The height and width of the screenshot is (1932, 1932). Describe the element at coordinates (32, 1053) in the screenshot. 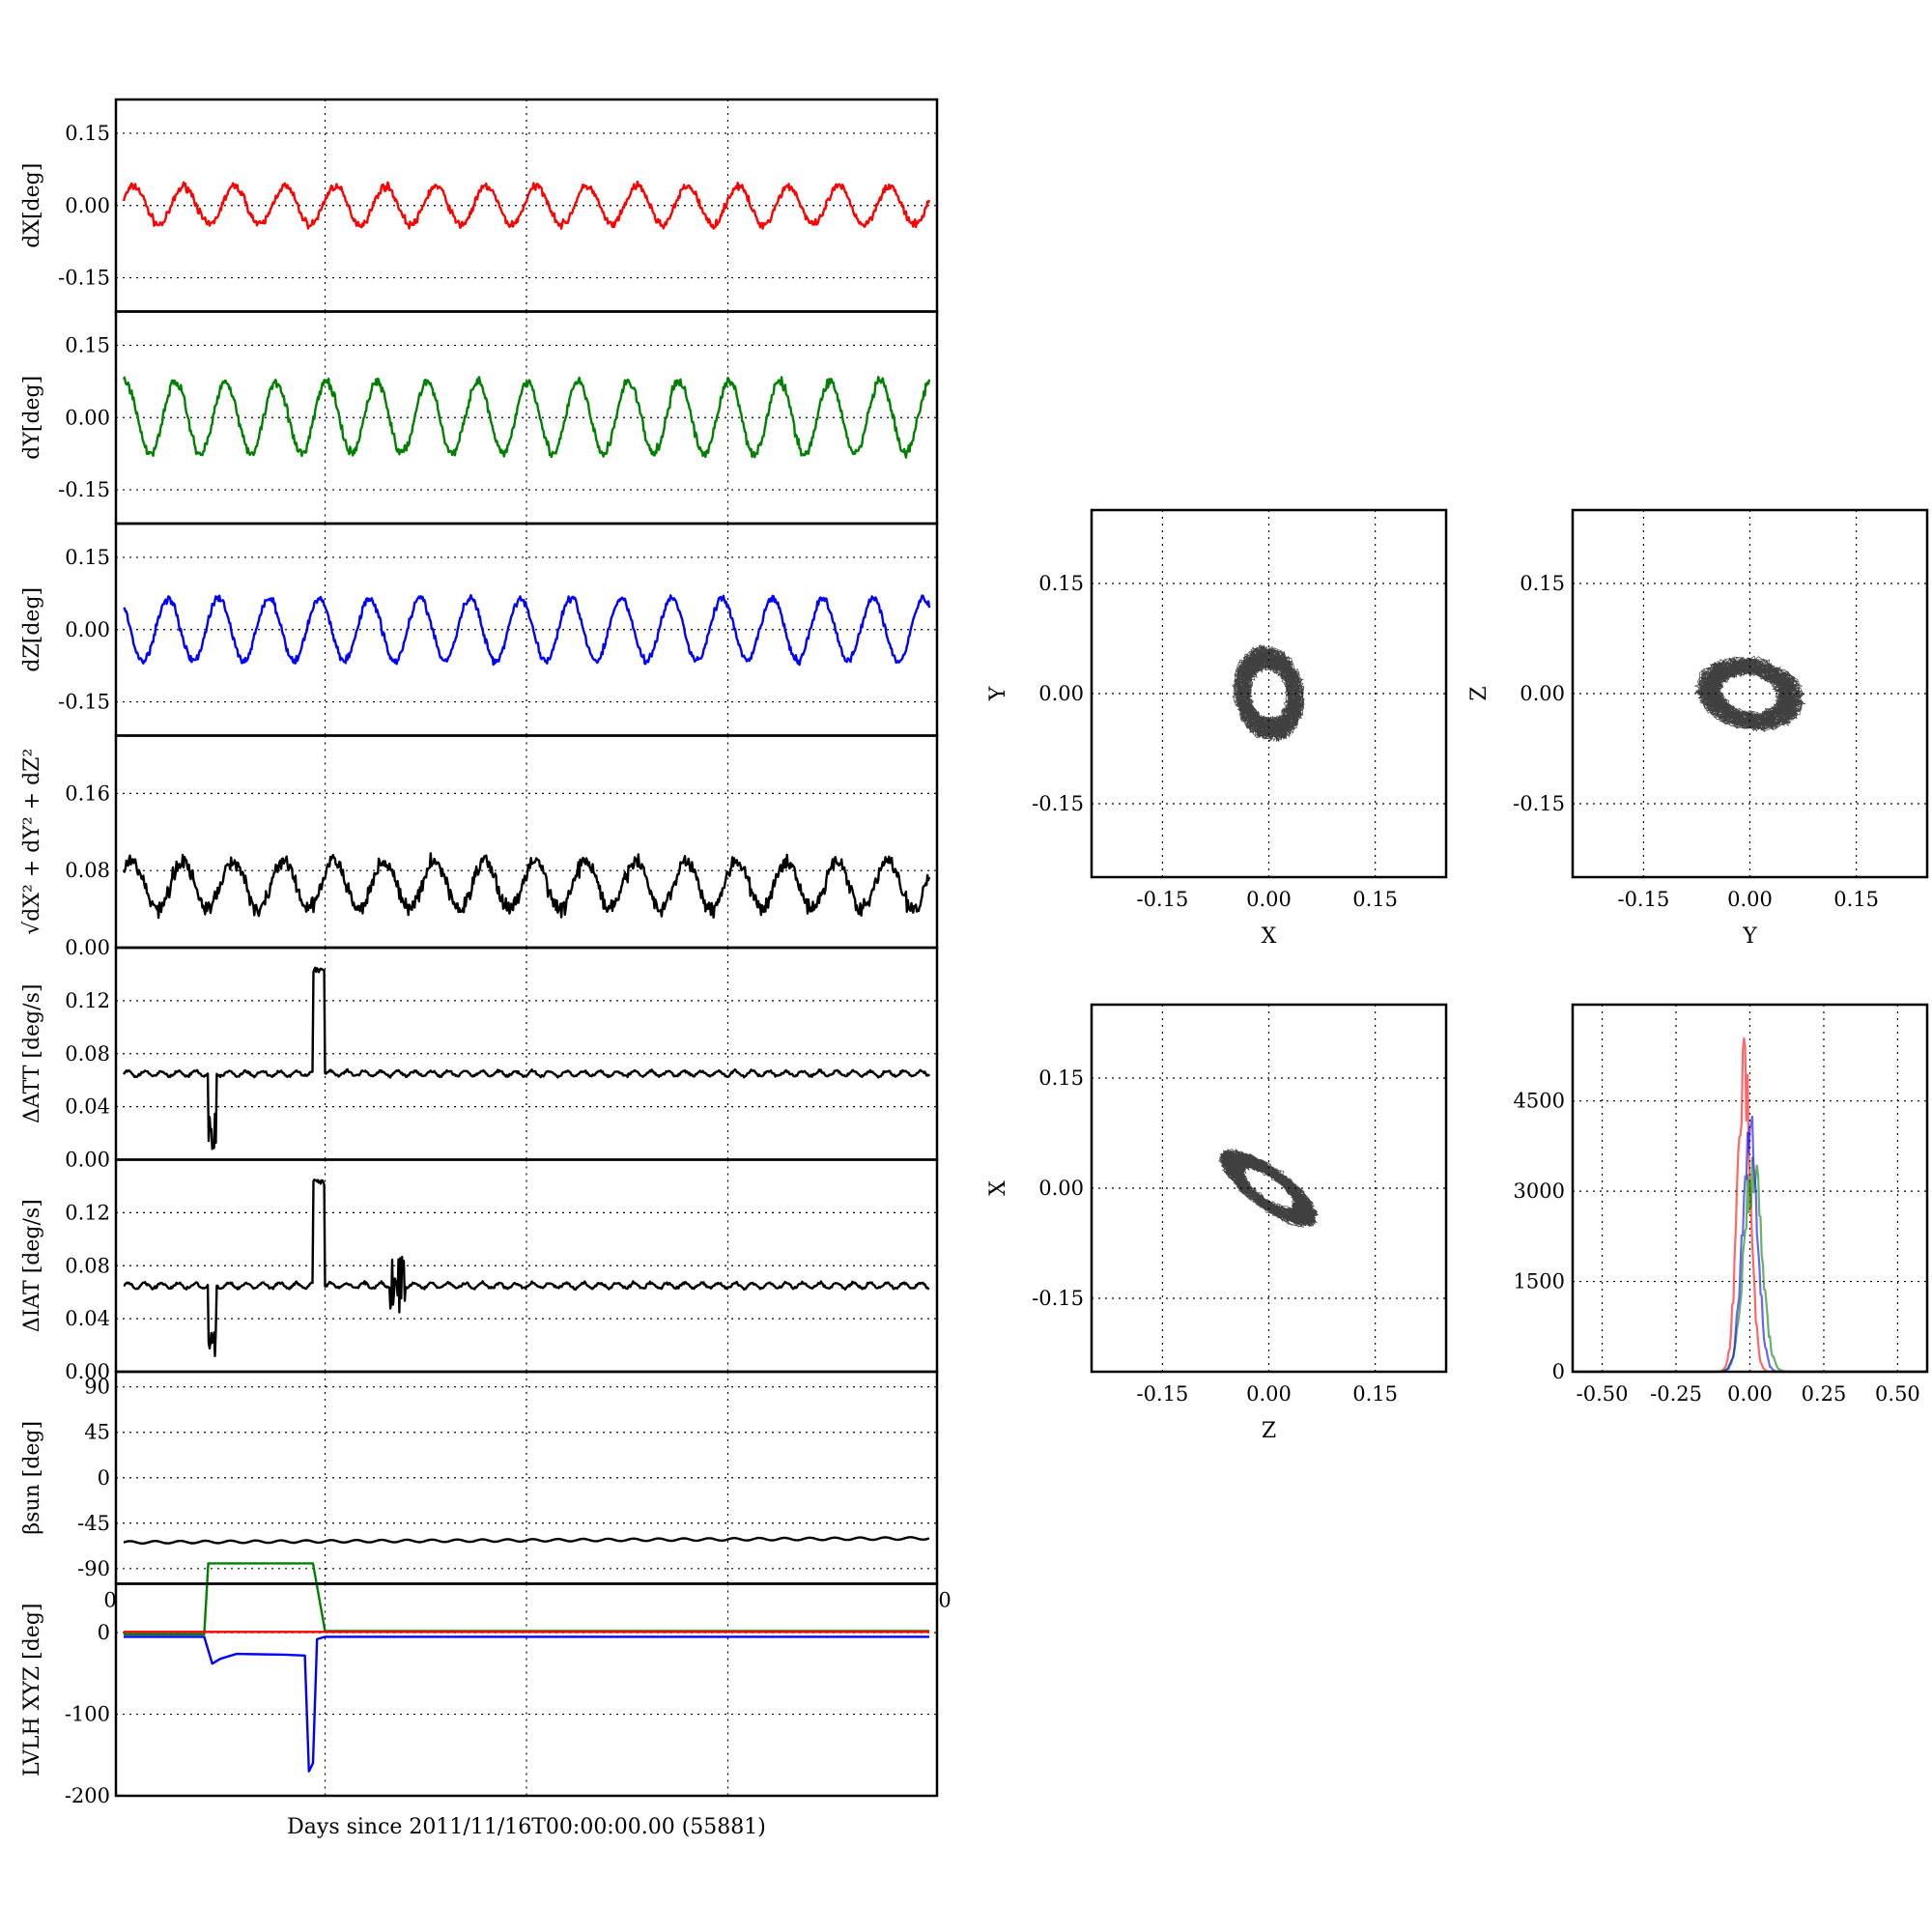

I see `ylabel: ΔATT [deg/s]` at that location.